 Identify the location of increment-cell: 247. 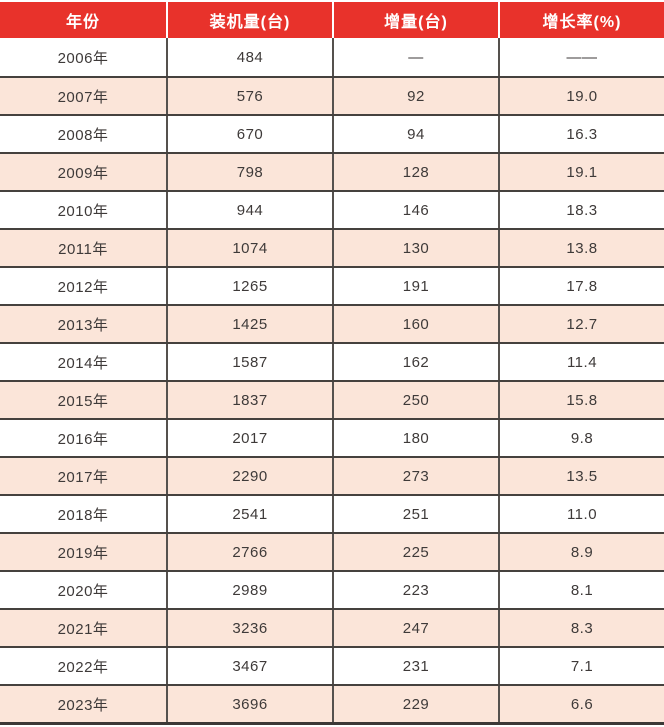
(415, 628).